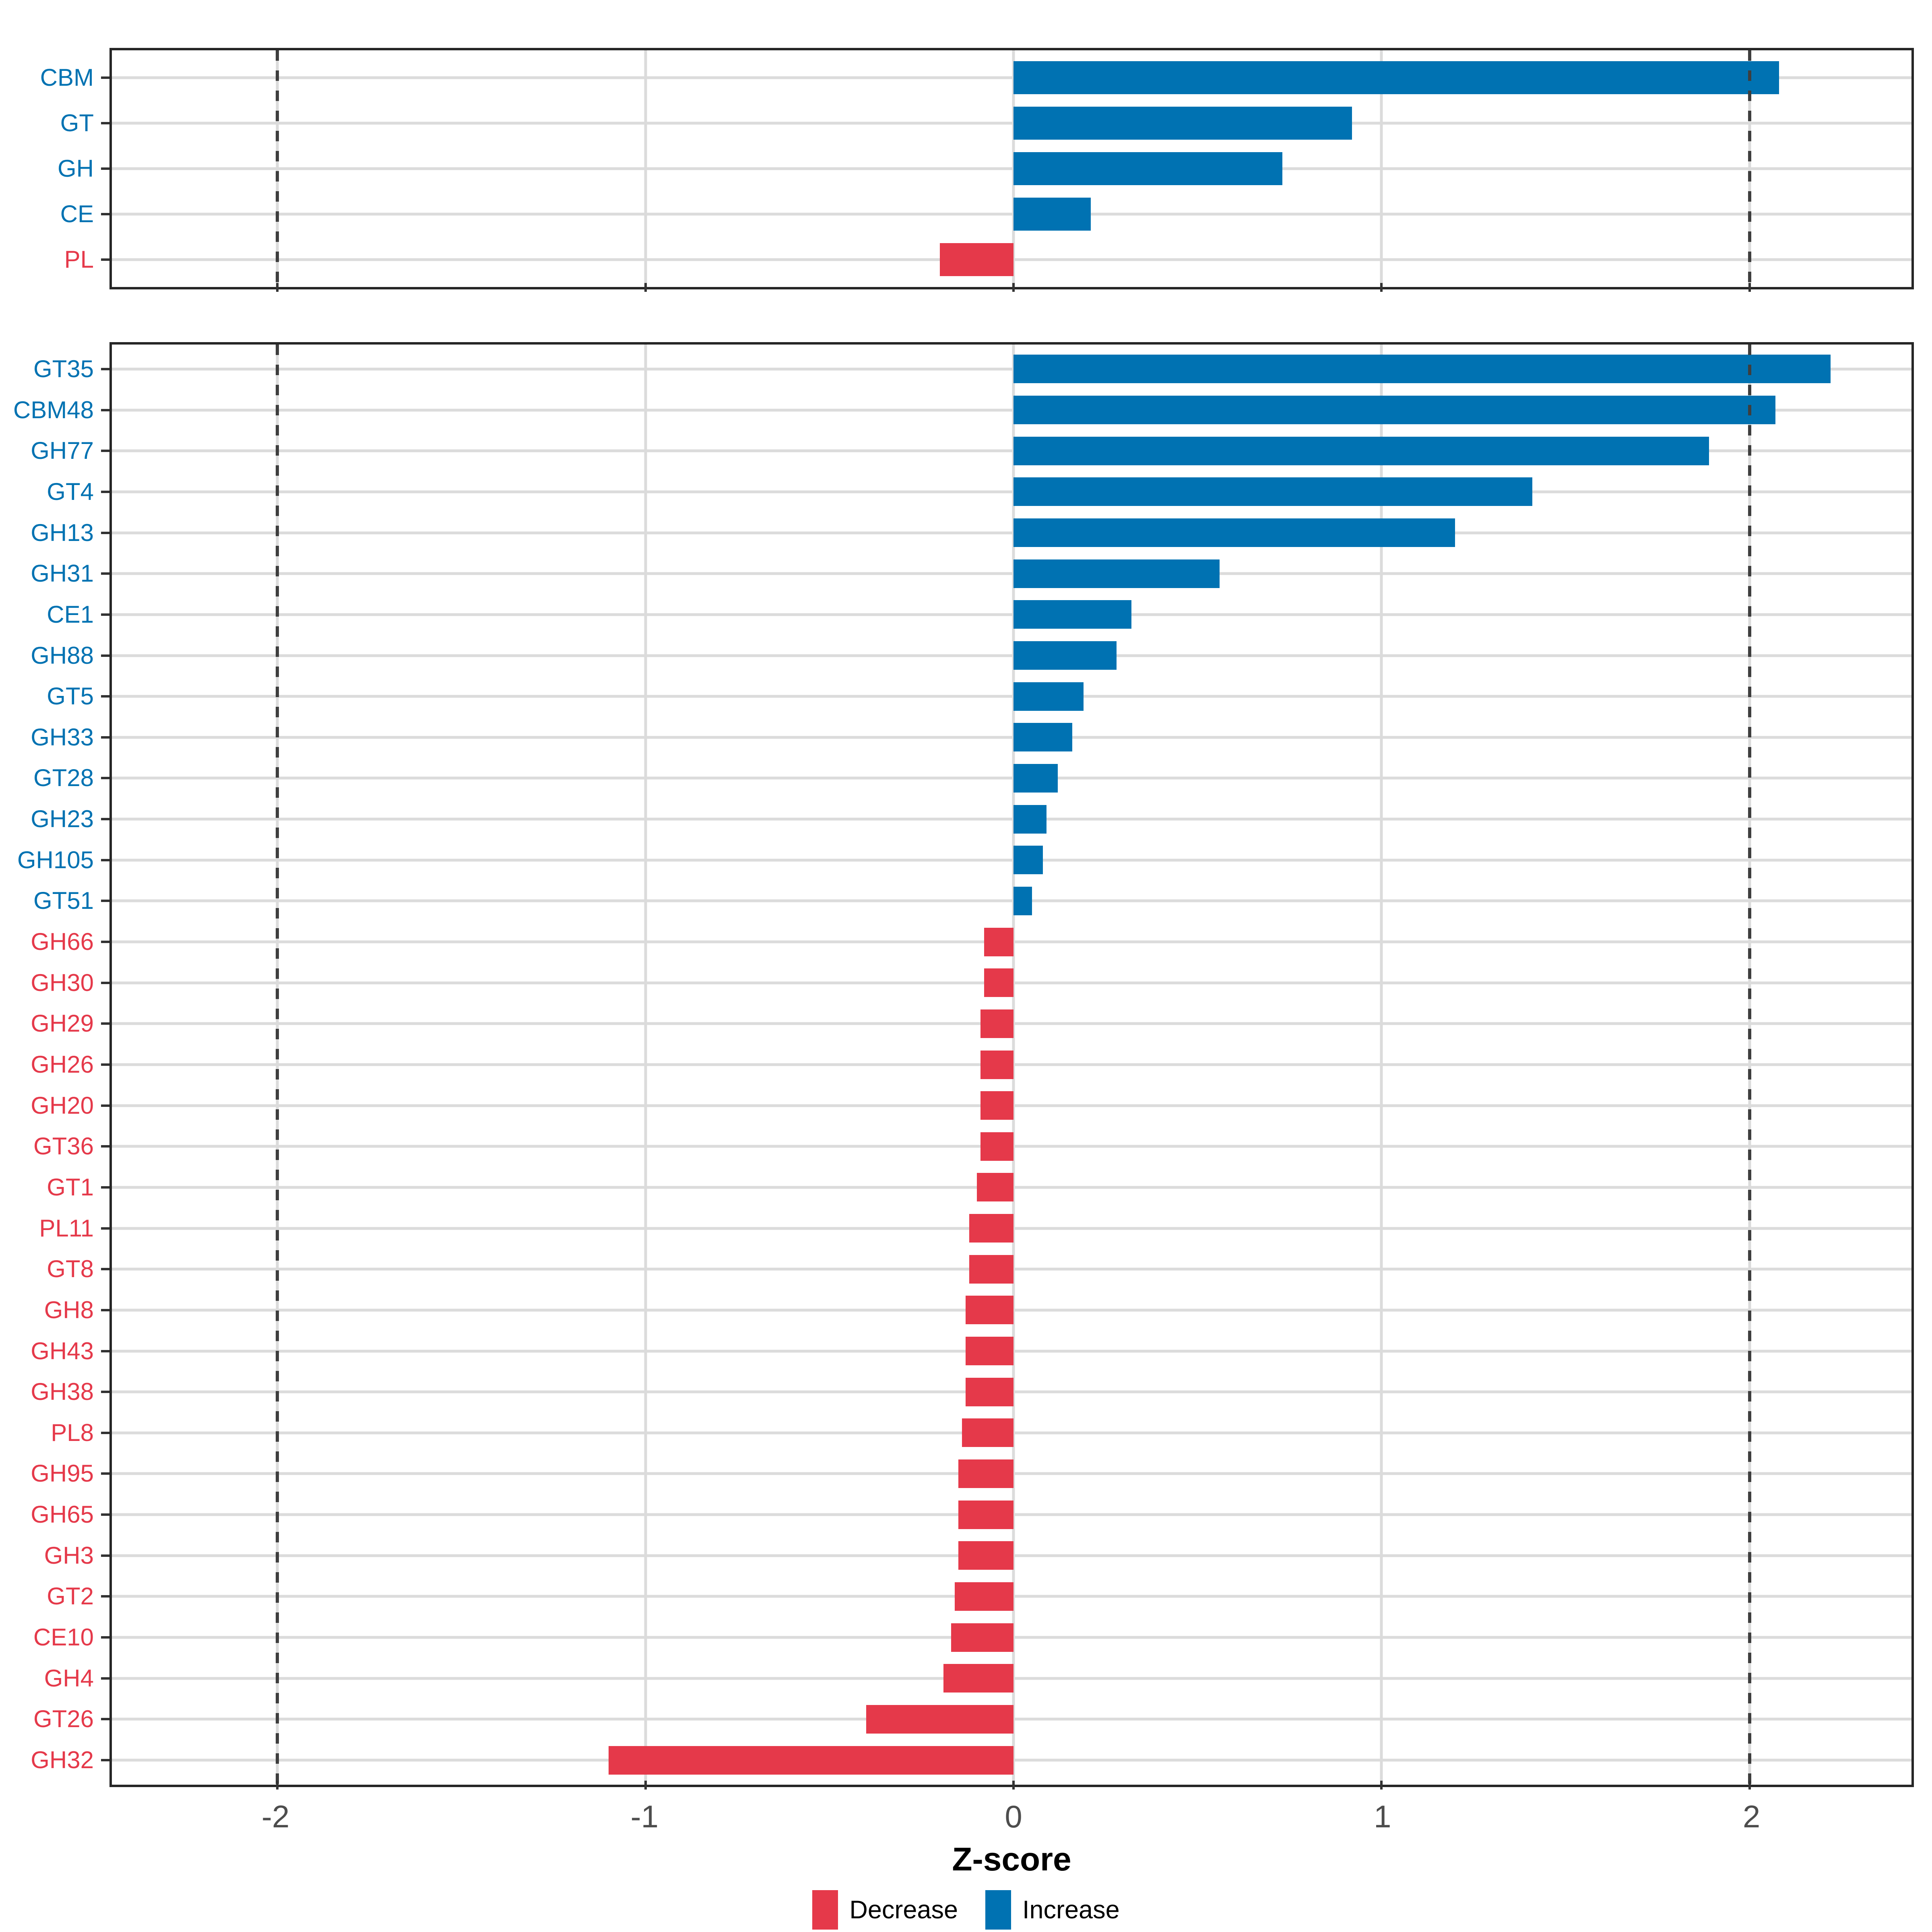 The height and width of the screenshot is (1932, 1932). I want to click on y-label-GH29: GH29, so click(62, 1023).